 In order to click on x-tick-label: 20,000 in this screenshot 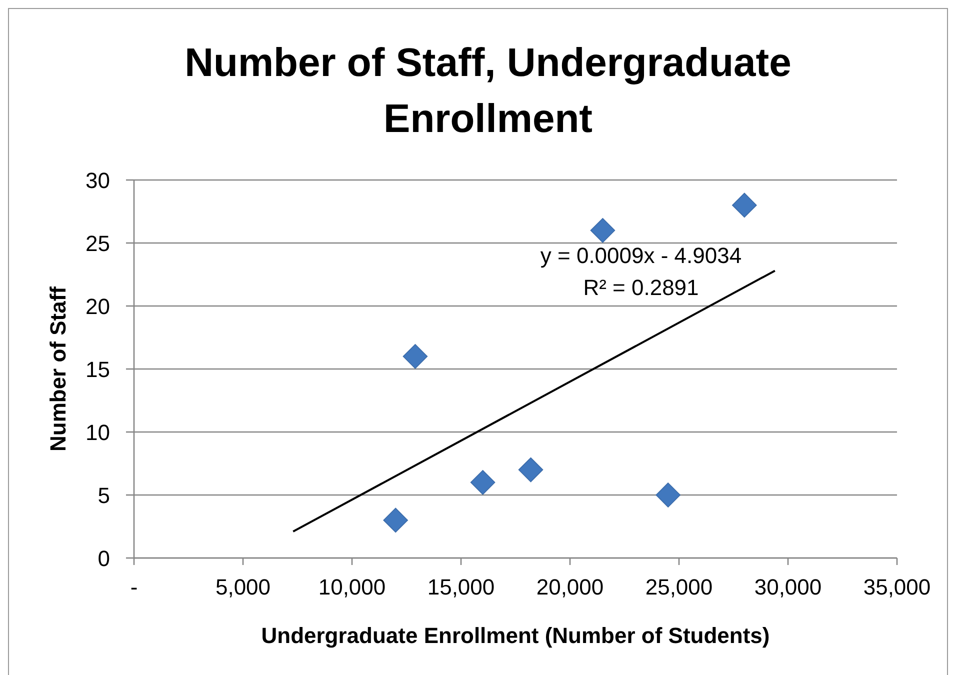, I will do `click(570, 587)`.